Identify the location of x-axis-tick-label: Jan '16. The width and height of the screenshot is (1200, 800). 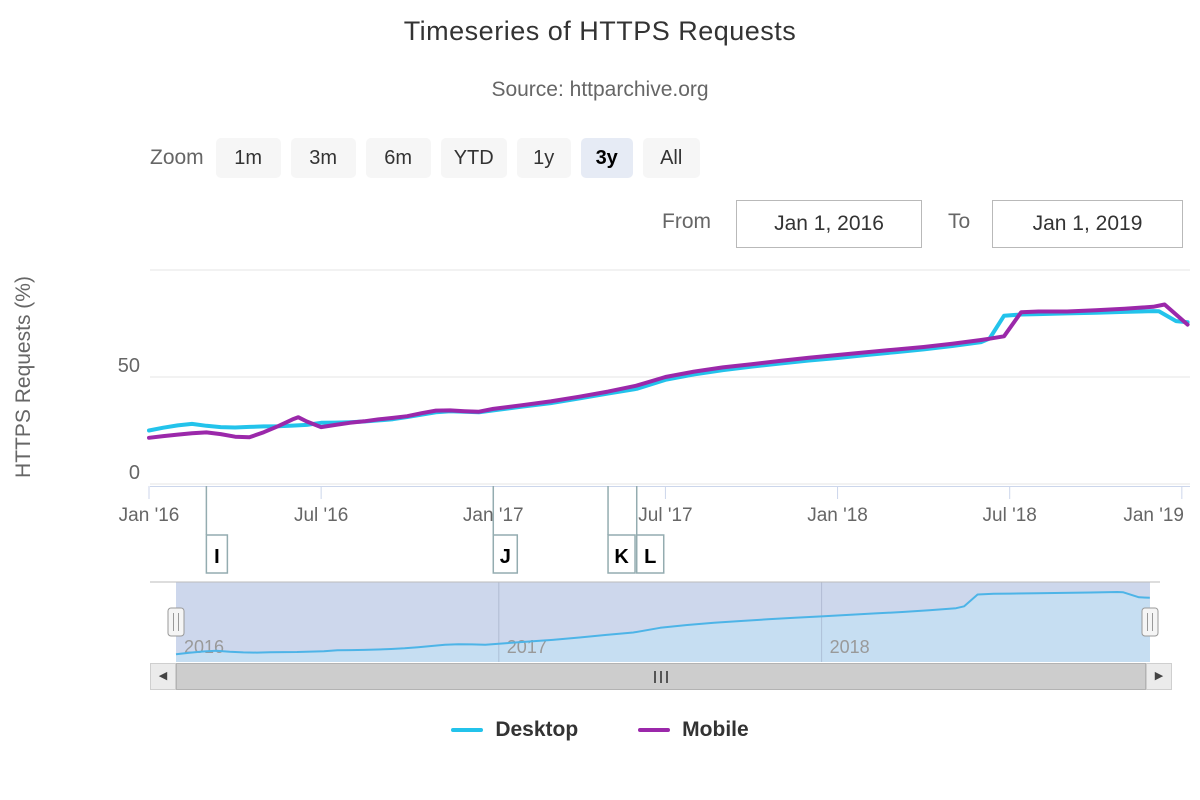
(149, 515).